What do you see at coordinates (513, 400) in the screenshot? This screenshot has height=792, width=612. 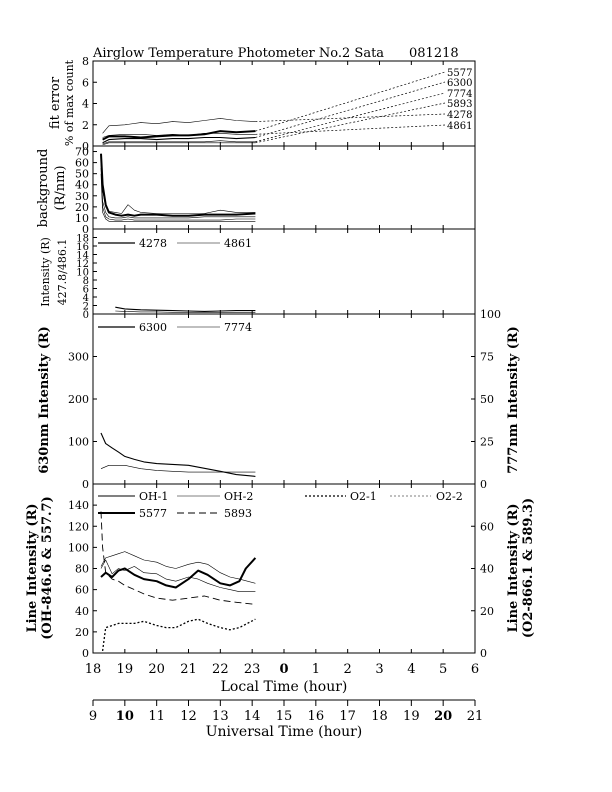 I see `ylabel-777: 777nm Intensity (R)` at bounding box center [513, 400].